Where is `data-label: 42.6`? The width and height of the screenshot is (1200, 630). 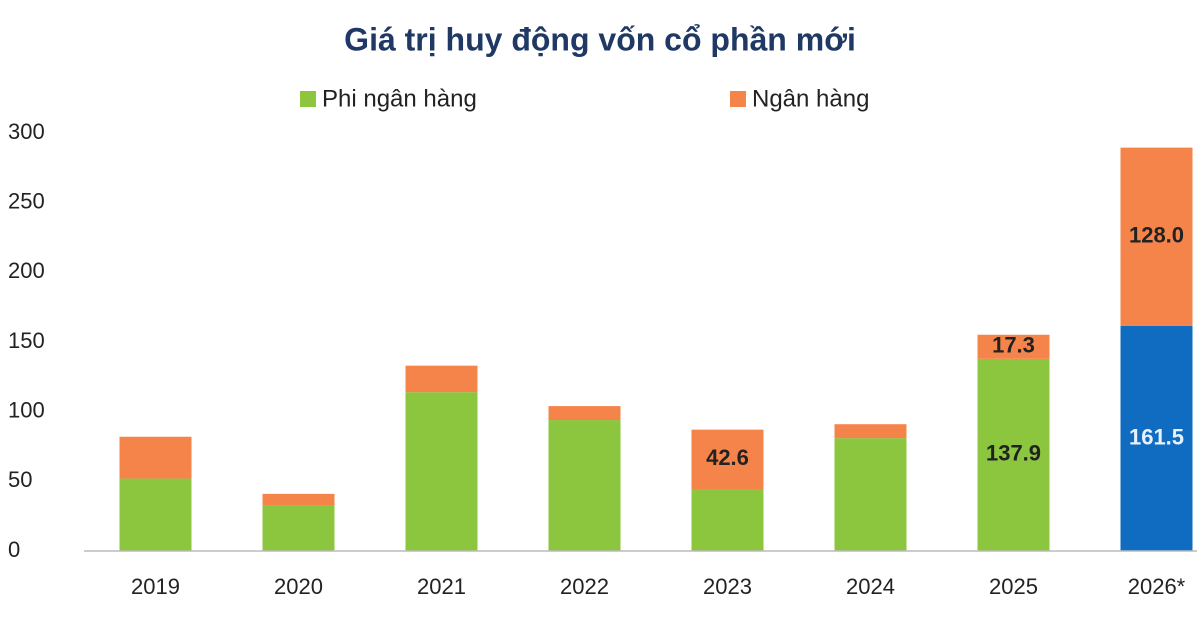 data-label: 42.6 is located at coordinates (727, 457).